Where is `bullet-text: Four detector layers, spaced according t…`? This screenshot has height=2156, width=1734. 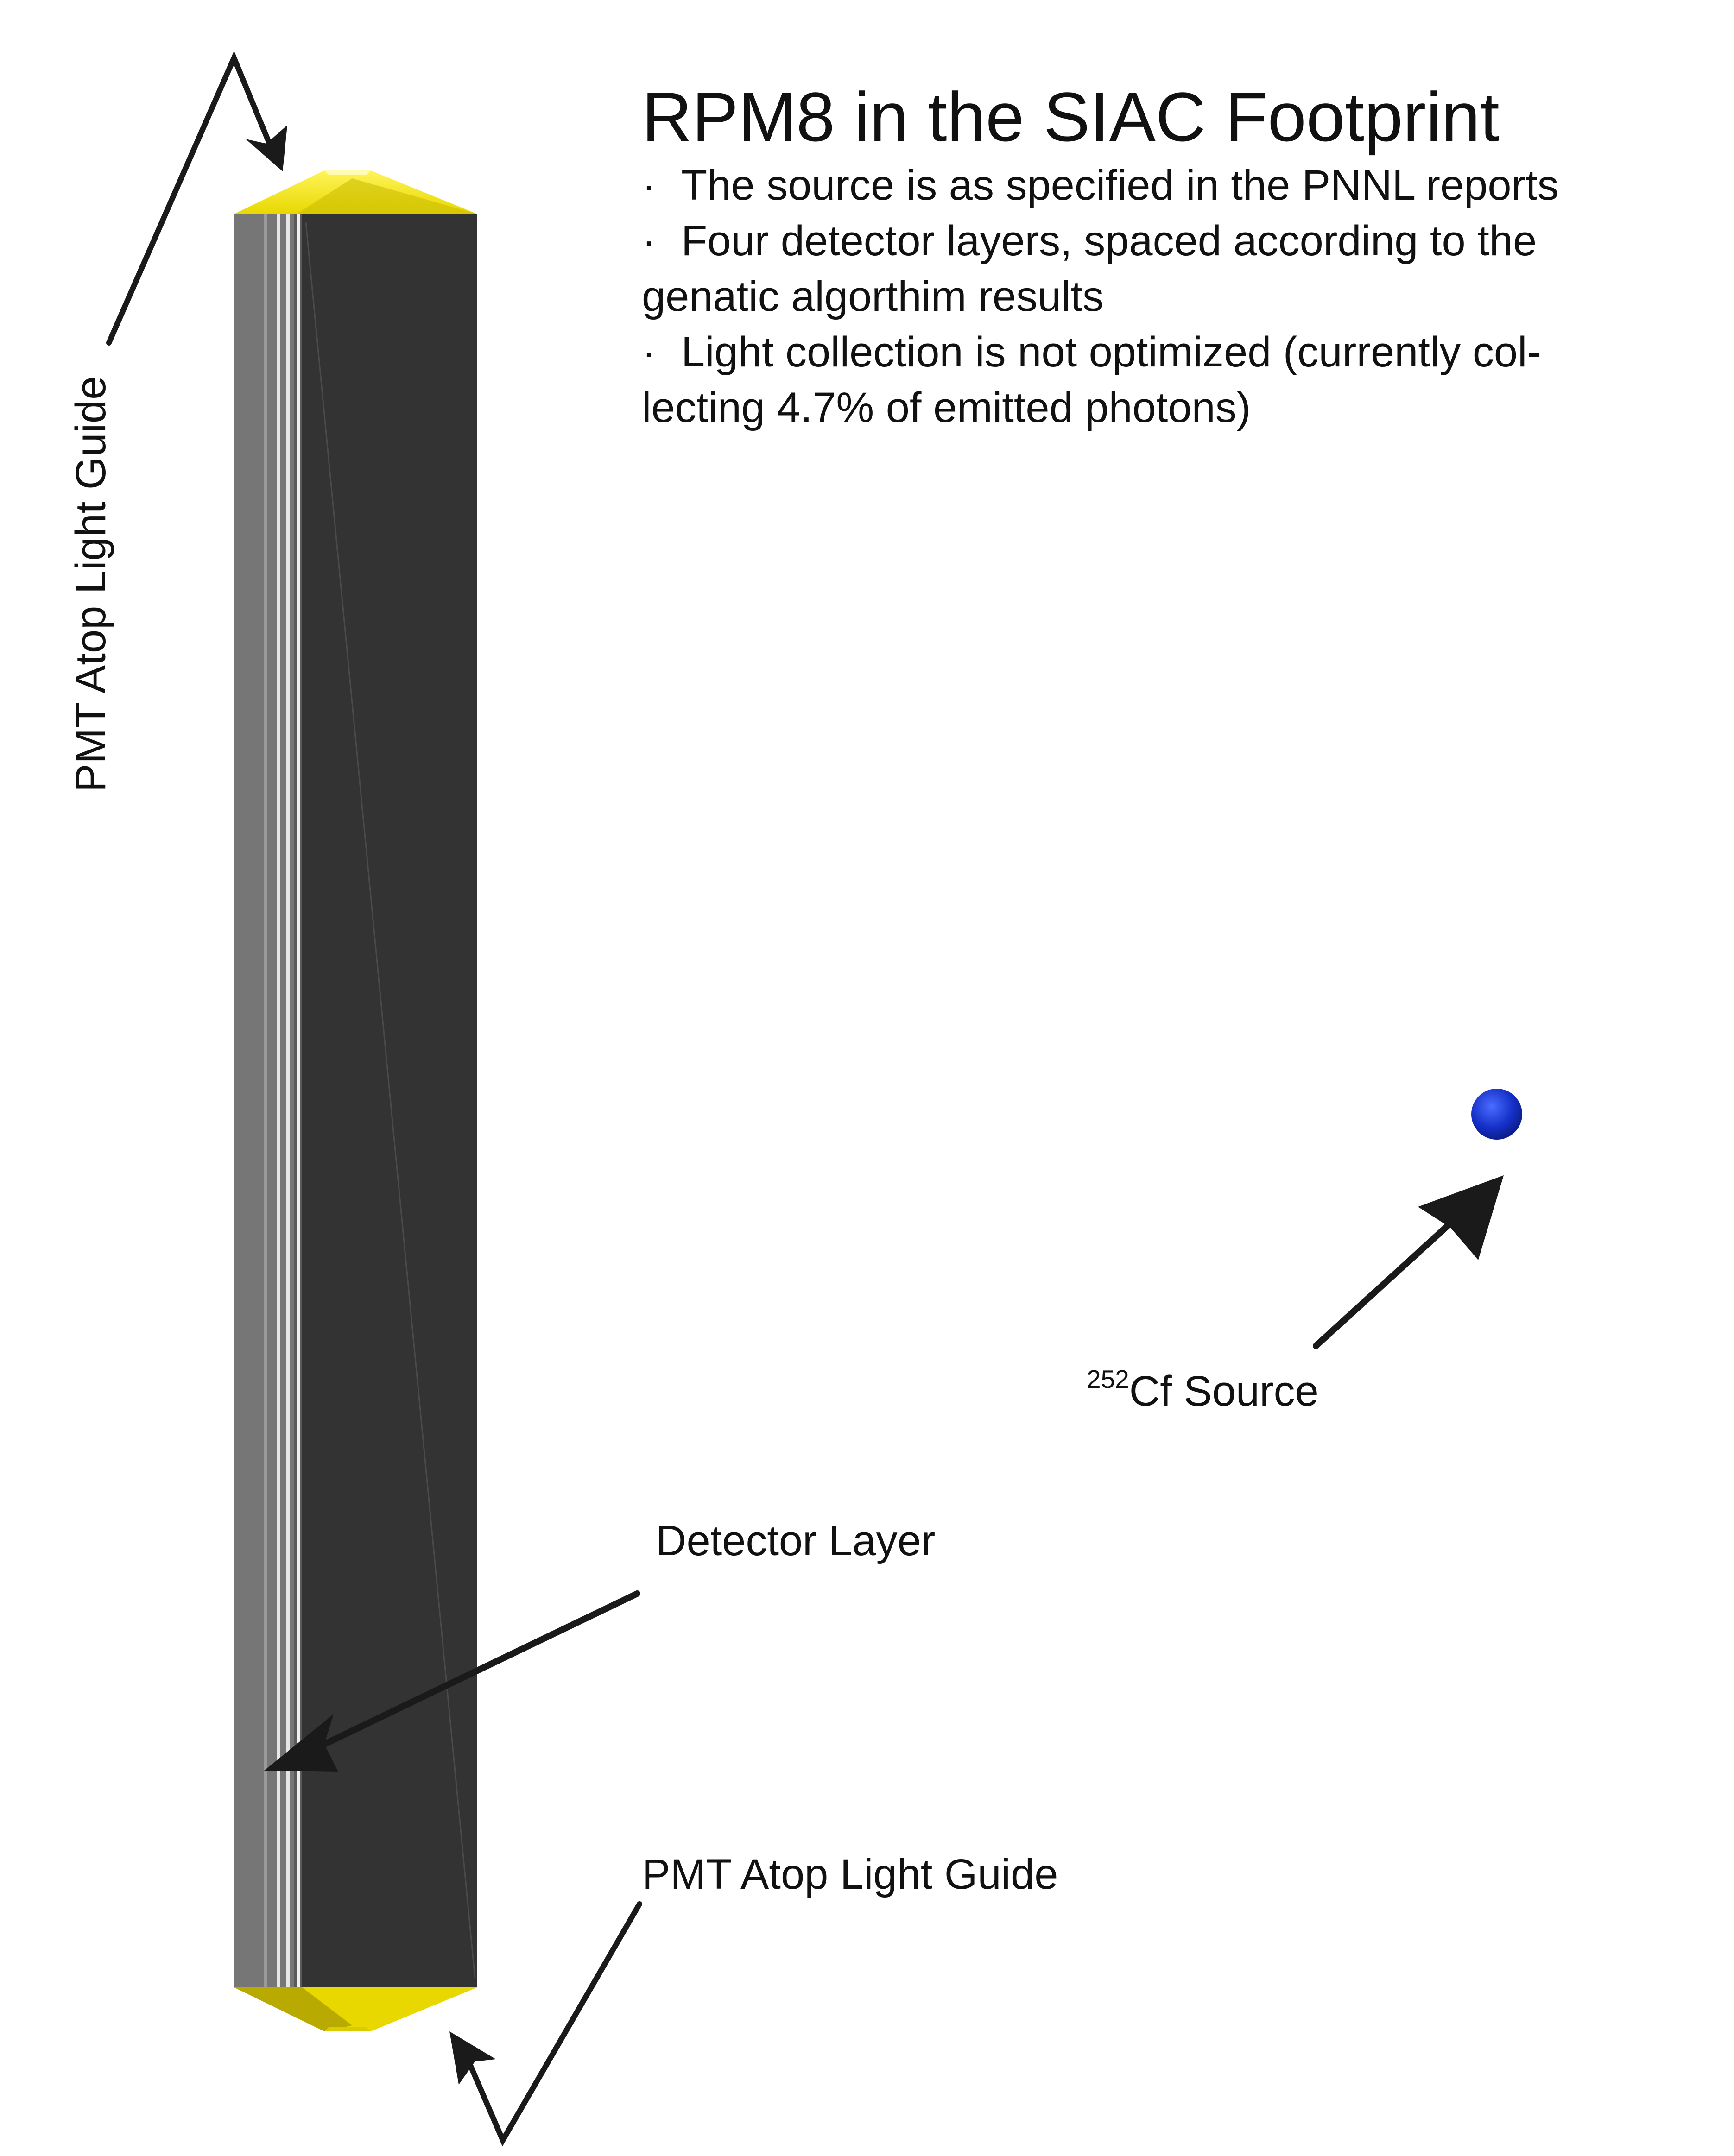 bullet-text: Four detector layers, spaced according t… is located at coordinates (1089, 268).